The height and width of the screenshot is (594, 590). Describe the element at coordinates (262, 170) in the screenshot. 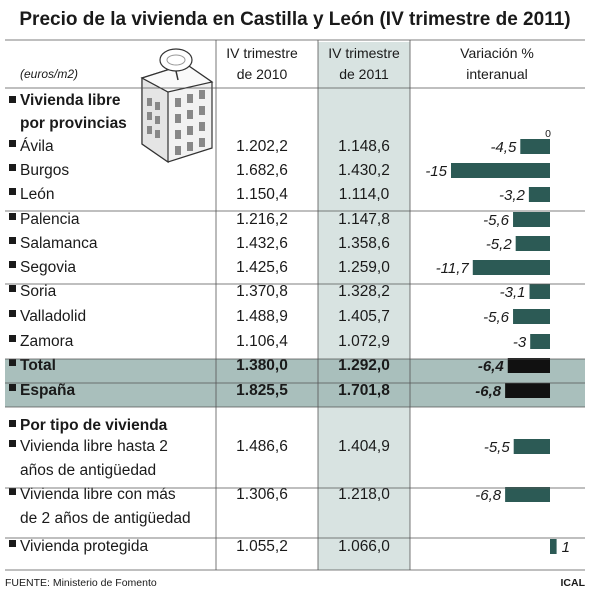

I see `value-2010: 1.682,6` at that location.